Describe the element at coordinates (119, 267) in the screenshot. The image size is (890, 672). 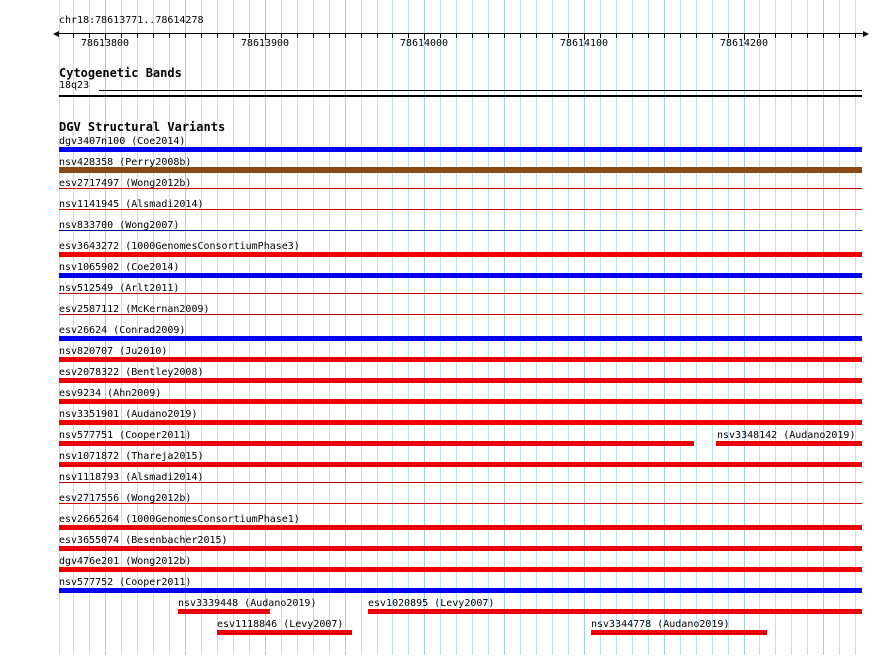
I see `variant-label: nsv1065902 (Coe2014)` at that location.